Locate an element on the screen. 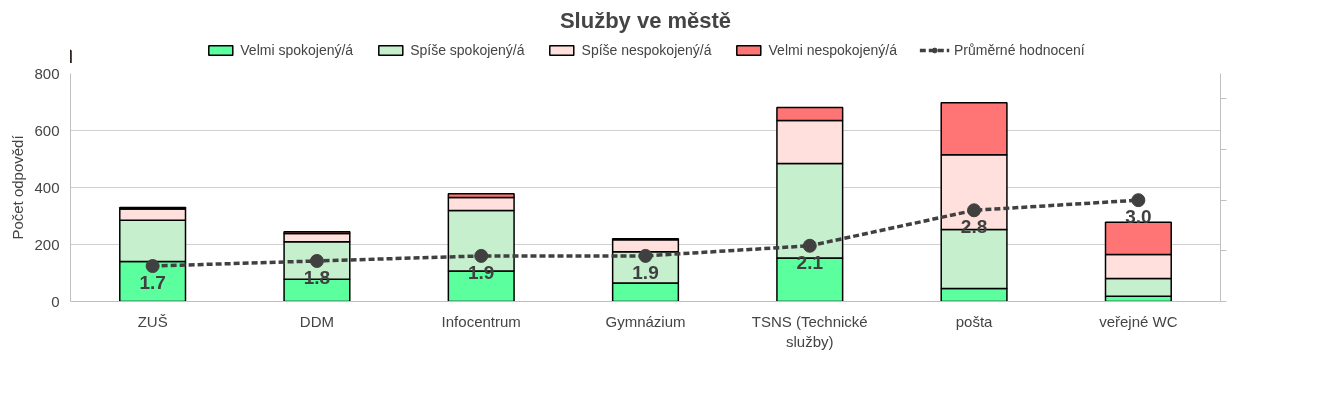 This screenshot has height=420, width=1319. x-tick-label: TSNS (Technické služby) is located at coordinates (809, 331).